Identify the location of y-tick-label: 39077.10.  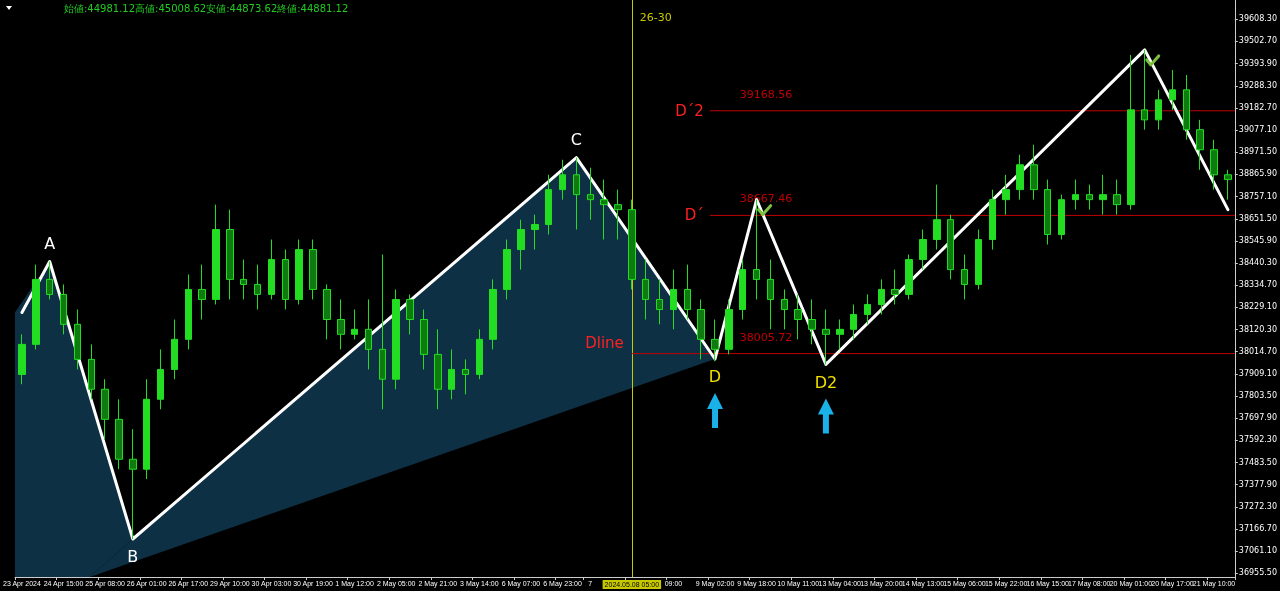
(1257, 130).